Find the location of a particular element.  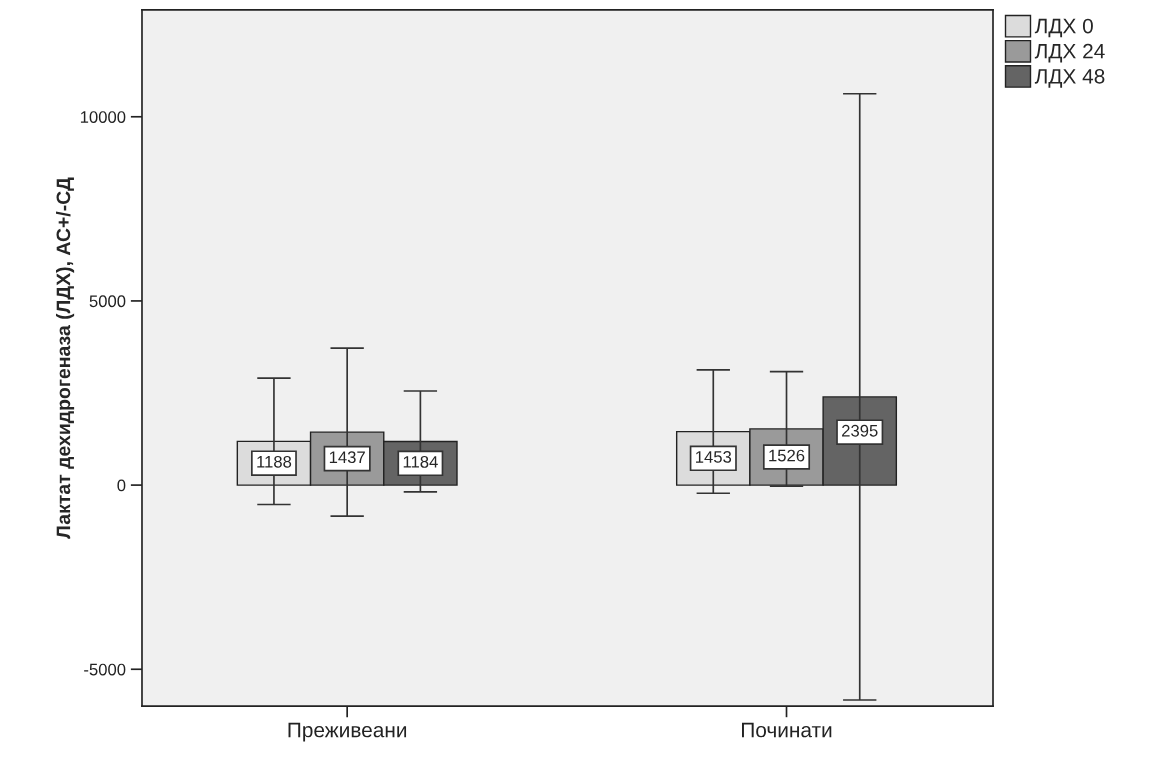

y-tick-label: 10000 is located at coordinates (103, 117).